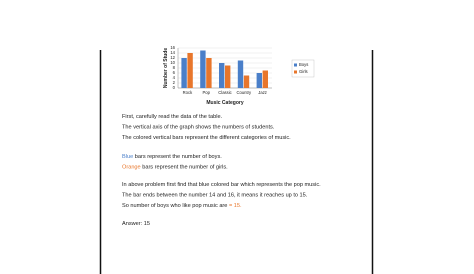 This screenshot has height=274, width=474. I want to click on text-span: So number of boys who like pop music are, so click(175, 206).